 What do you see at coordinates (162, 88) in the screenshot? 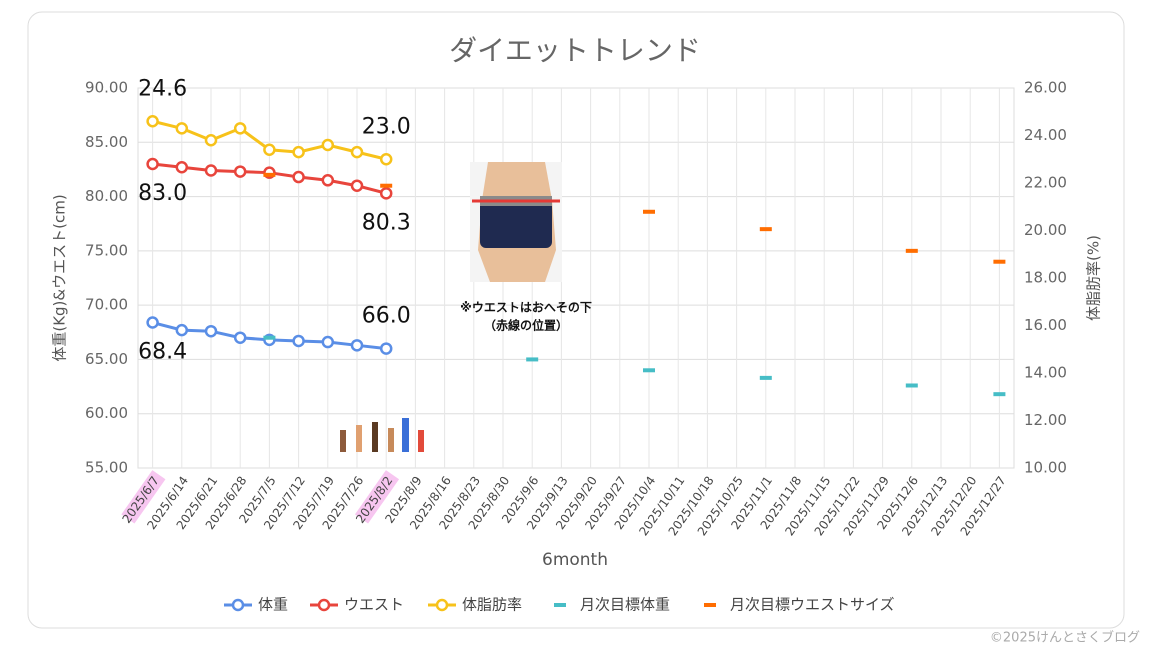
I see `data-label: 24.6` at bounding box center [162, 88].